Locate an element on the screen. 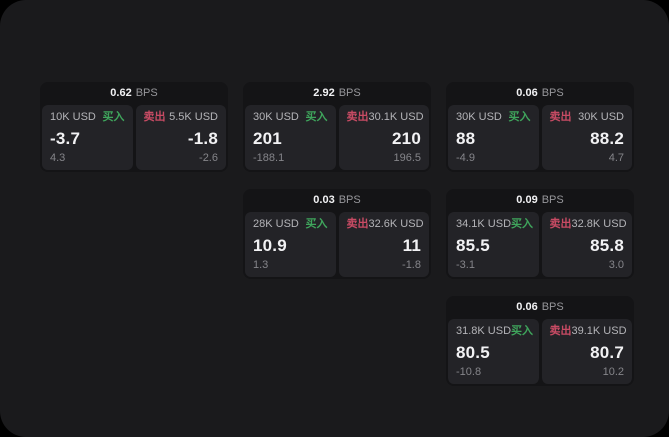 The width and height of the screenshot is (669, 437). sell-amount: 32.6K USD is located at coordinates (396, 224).